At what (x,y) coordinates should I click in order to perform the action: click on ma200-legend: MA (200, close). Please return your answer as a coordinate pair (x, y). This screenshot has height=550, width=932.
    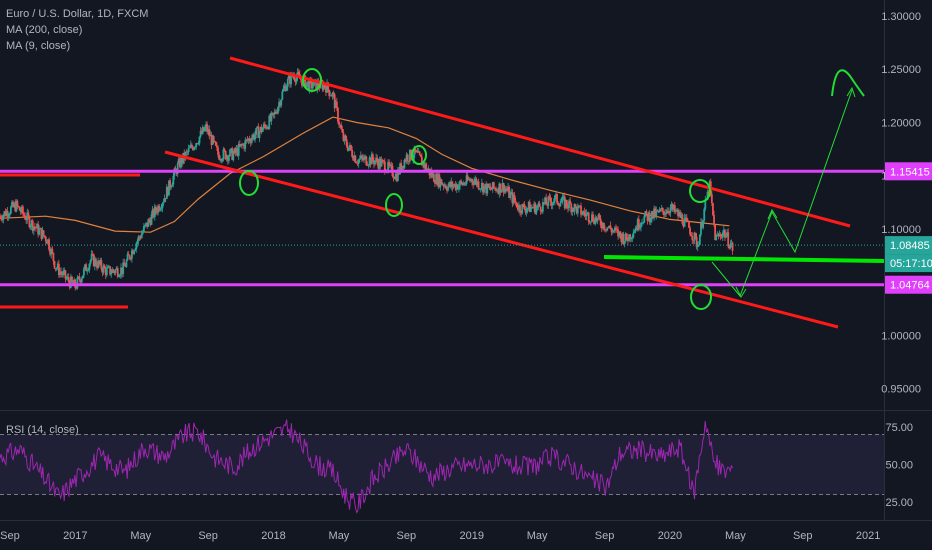
    Looking at the image, I should click on (44, 30).